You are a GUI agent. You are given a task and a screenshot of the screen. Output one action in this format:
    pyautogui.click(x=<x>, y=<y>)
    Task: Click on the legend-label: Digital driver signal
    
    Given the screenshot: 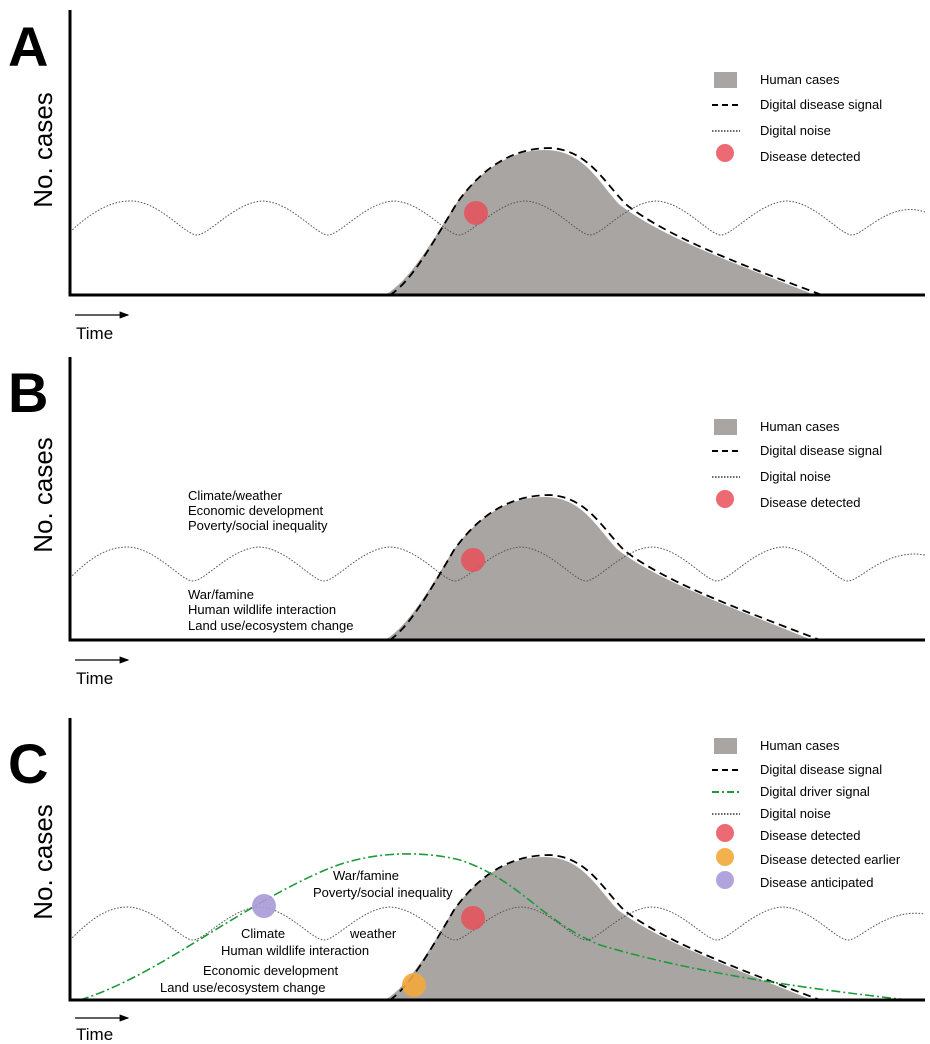 What is the action you would take?
    pyautogui.click(x=815, y=791)
    